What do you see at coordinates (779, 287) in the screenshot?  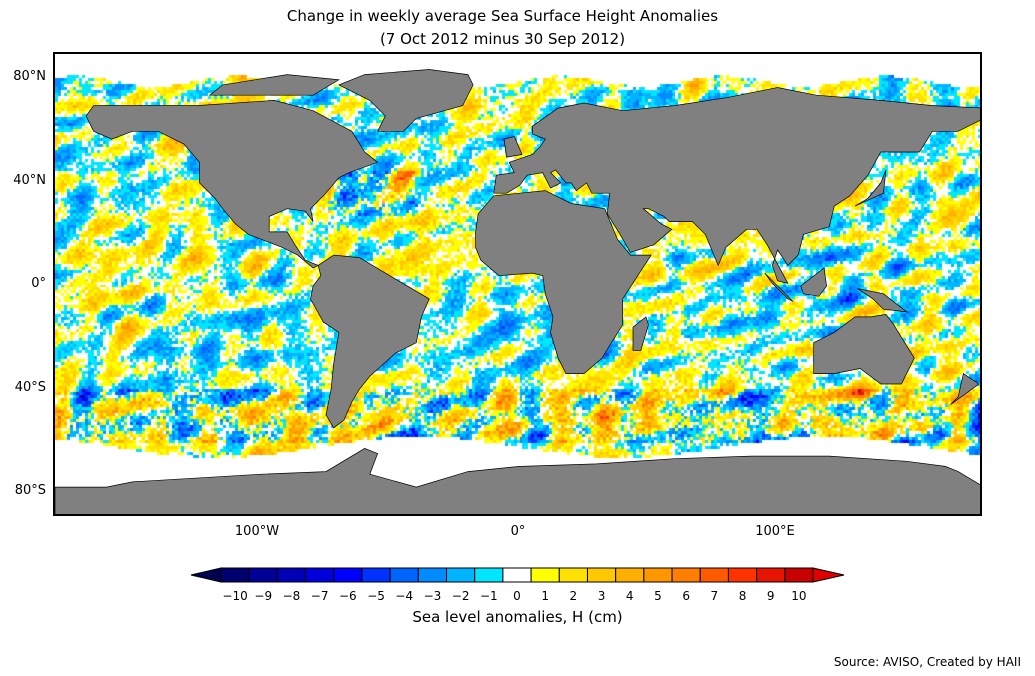 I see `land-sumatra` at bounding box center [779, 287].